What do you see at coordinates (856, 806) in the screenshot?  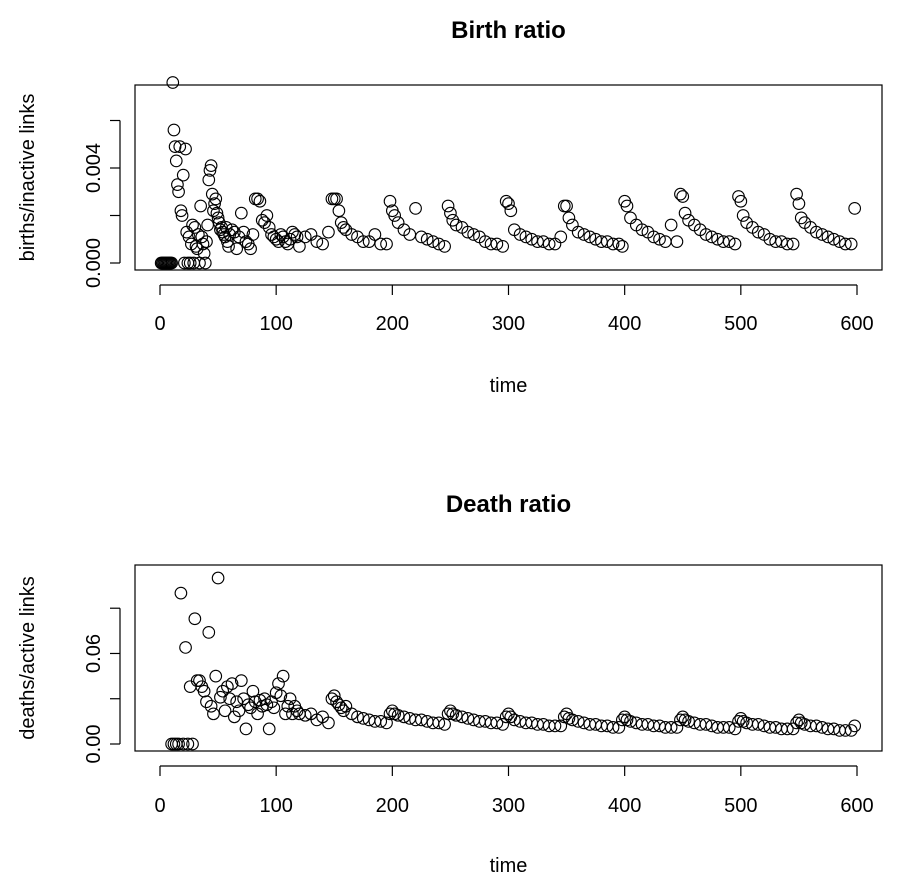 I see `x-tick-label: 600` at bounding box center [856, 806].